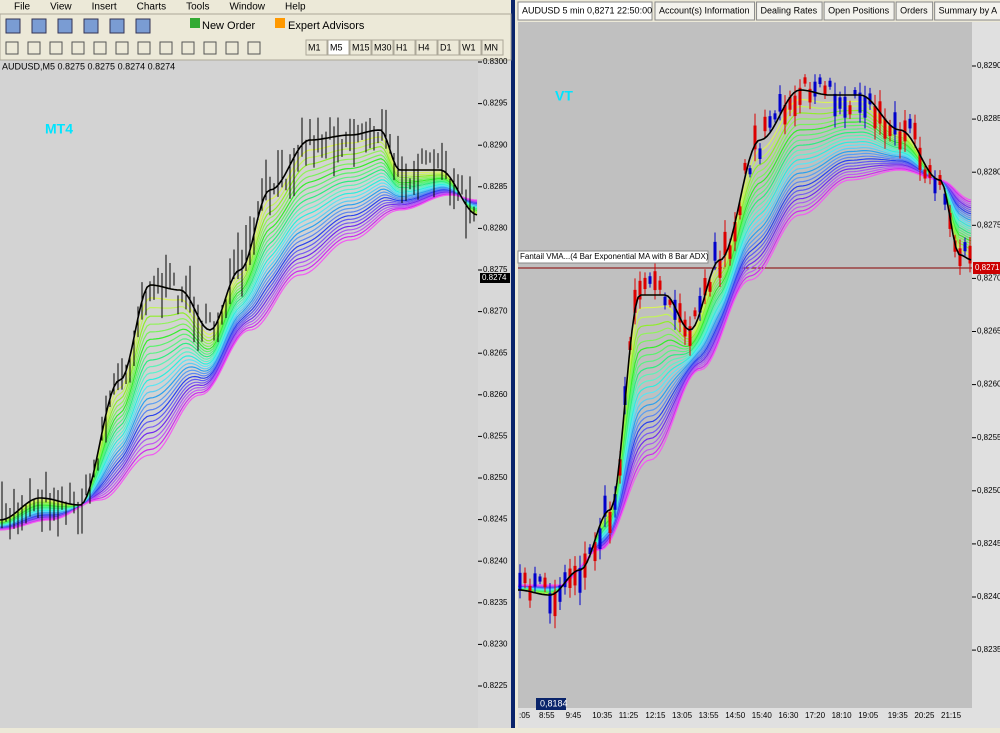 The height and width of the screenshot is (733, 1000). What do you see at coordinates (988, 437) in the screenshot?
I see `vt-price-label: 0,8255` at bounding box center [988, 437].